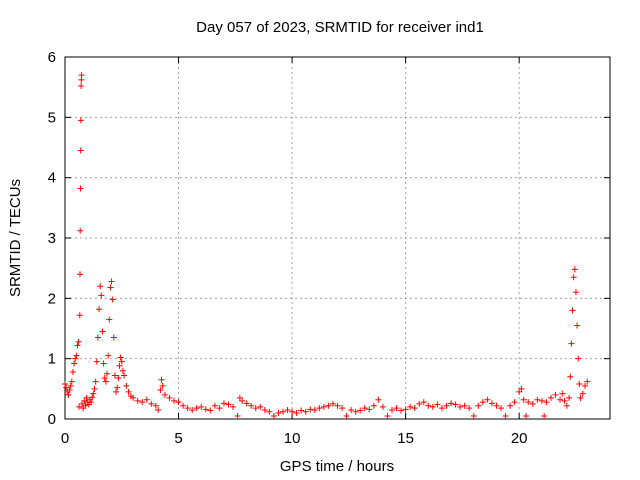  What do you see at coordinates (519, 438) in the screenshot?
I see `x-tick-label: 20` at bounding box center [519, 438].